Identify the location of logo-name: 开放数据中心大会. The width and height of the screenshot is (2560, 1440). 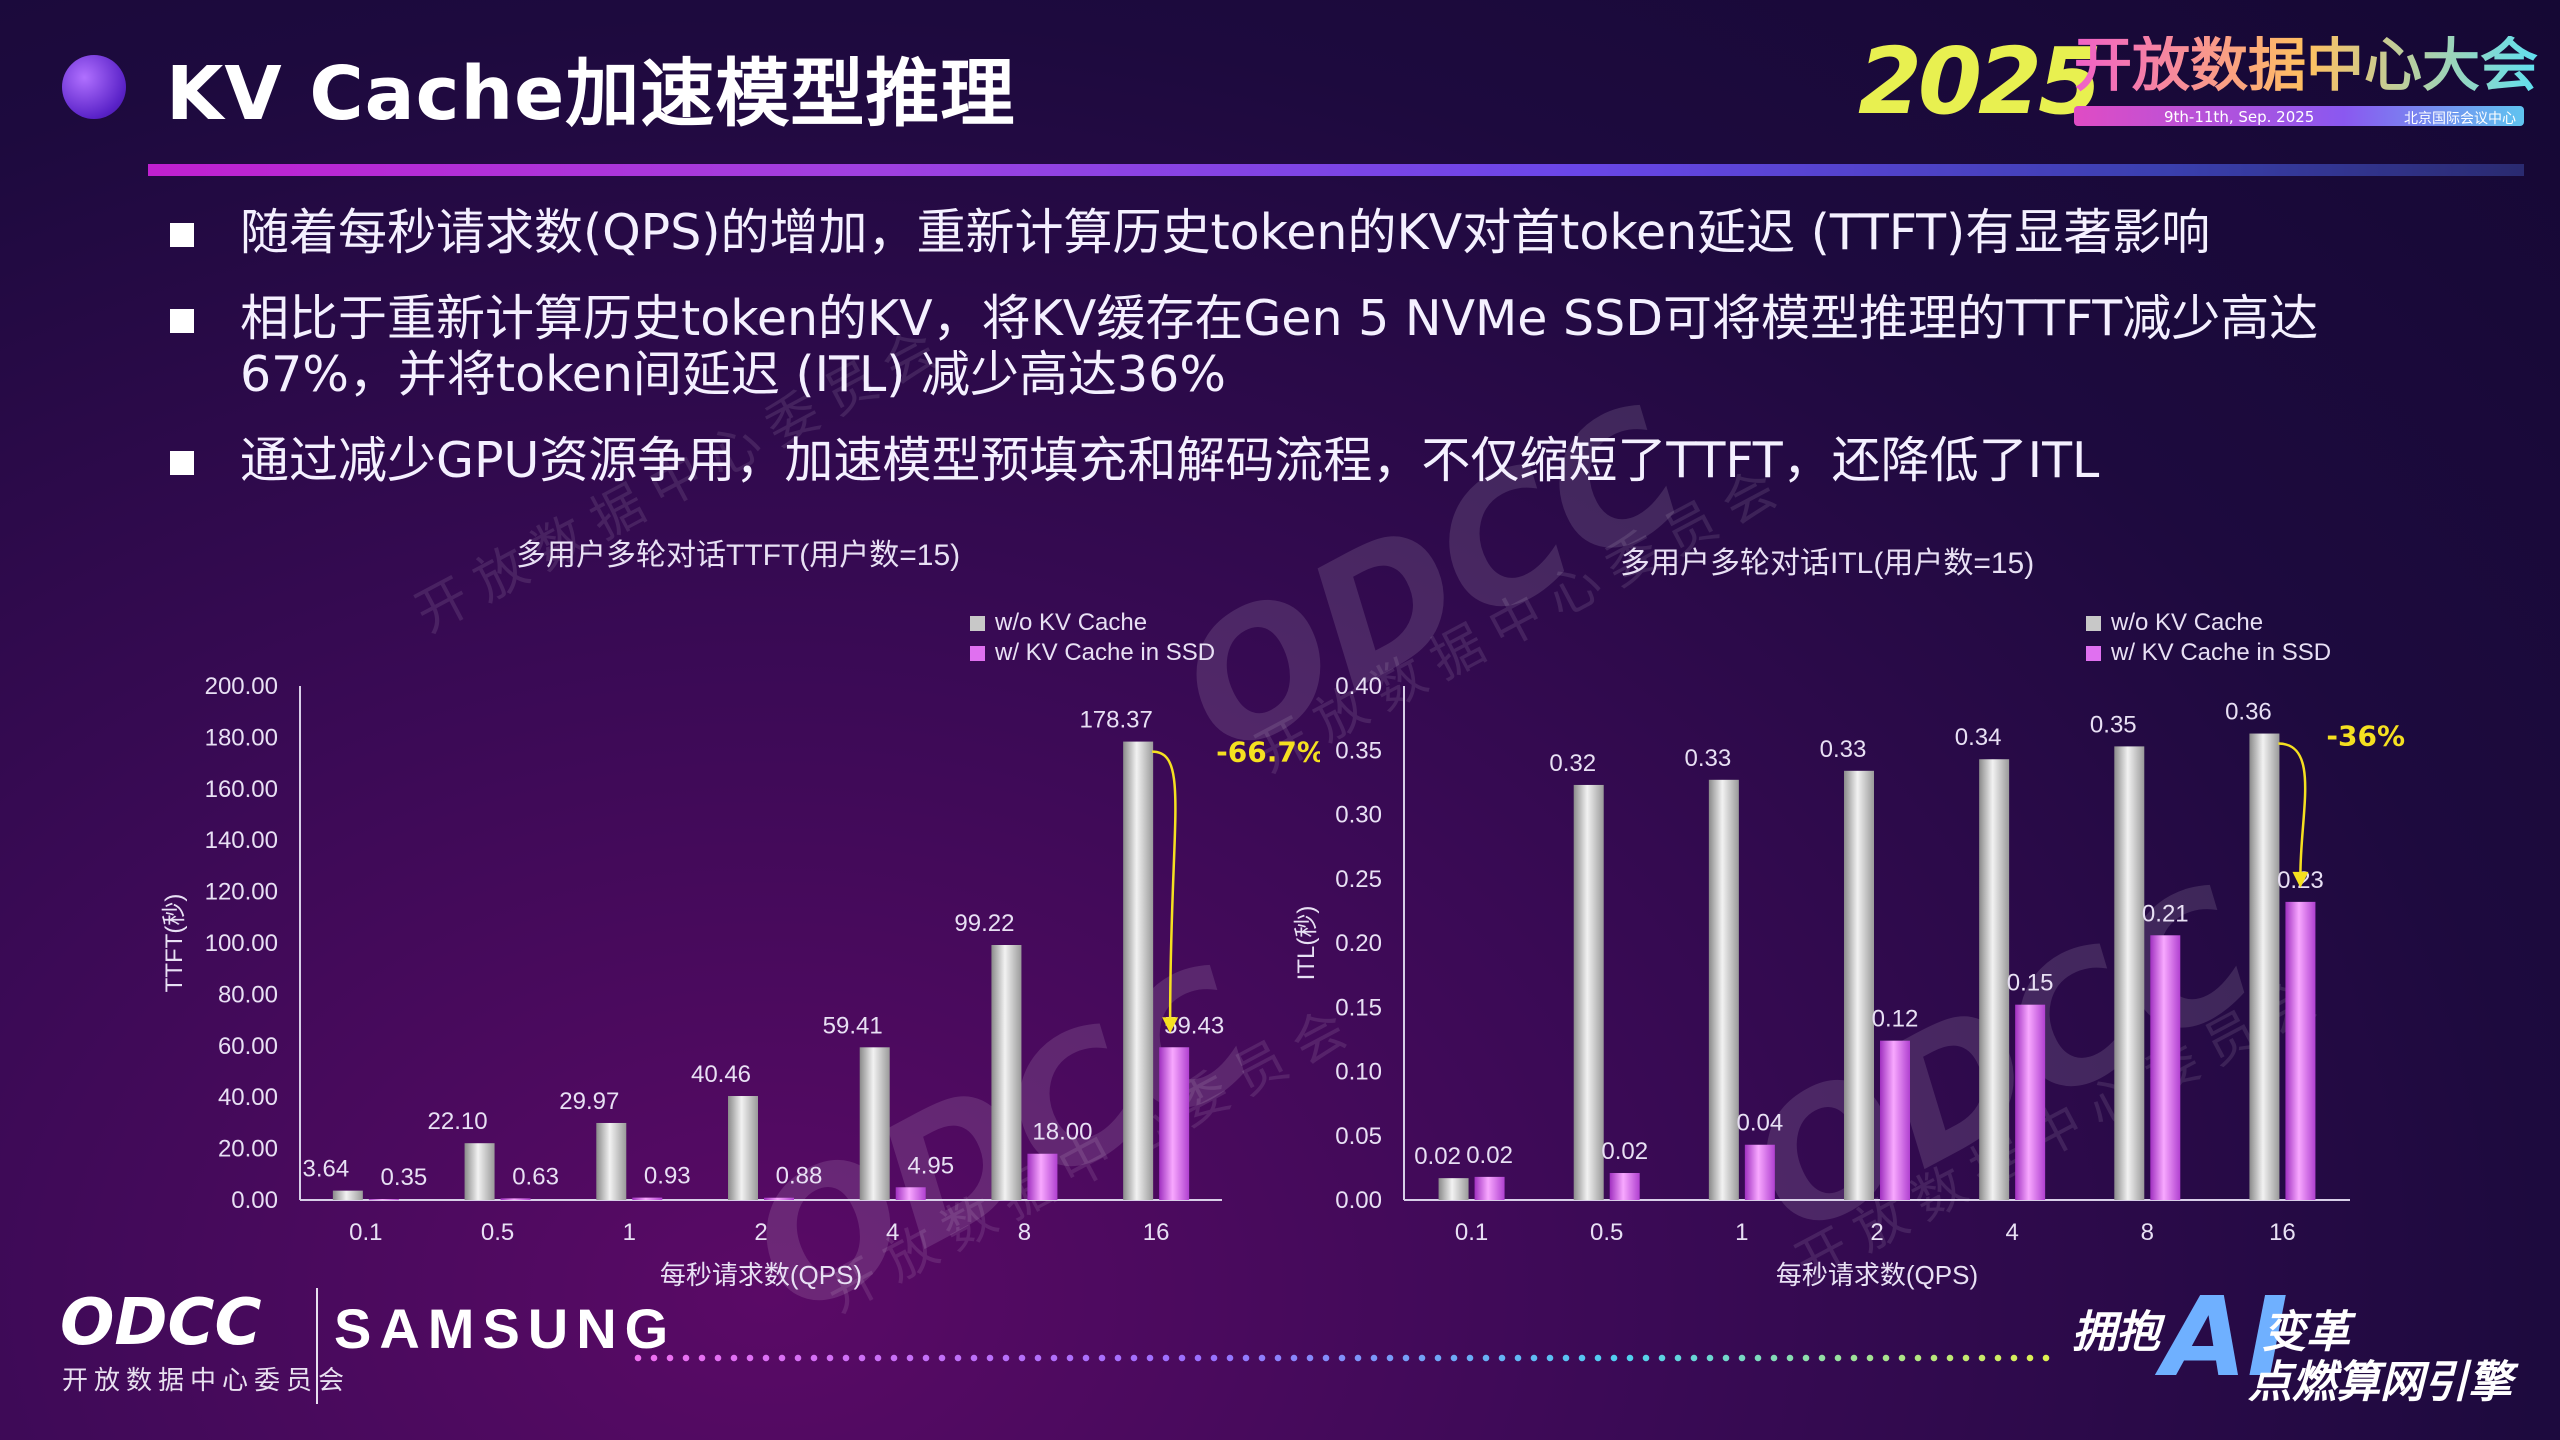
(2306, 65).